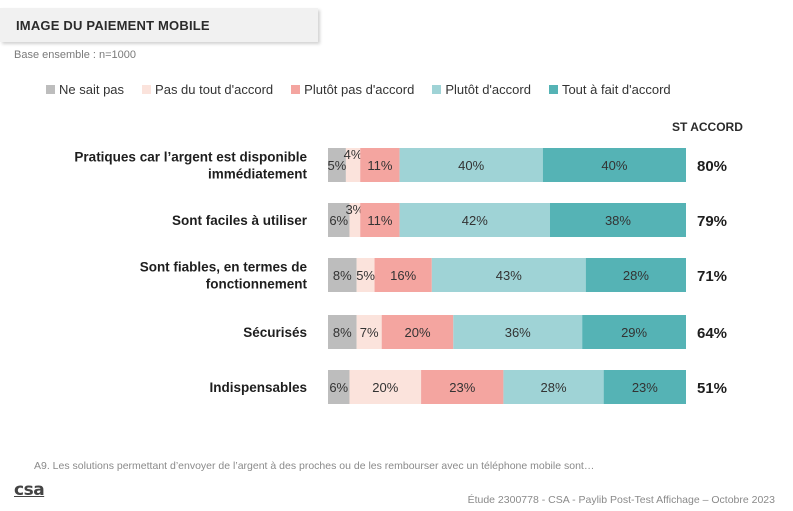 The image size is (793, 511). What do you see at coordinates (214, 89) in the screenshot?
I see `legend-label: Pas du tout d'accord` at bounding box center [214, 89].